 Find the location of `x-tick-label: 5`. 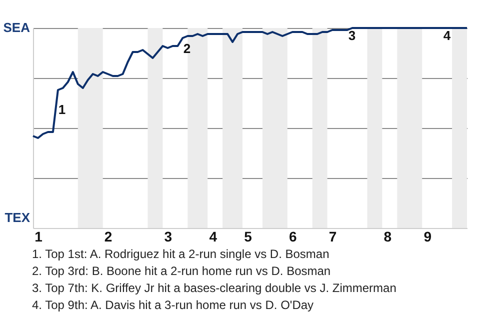

x-tick-label: 5 is located at coordinates (248, 236).